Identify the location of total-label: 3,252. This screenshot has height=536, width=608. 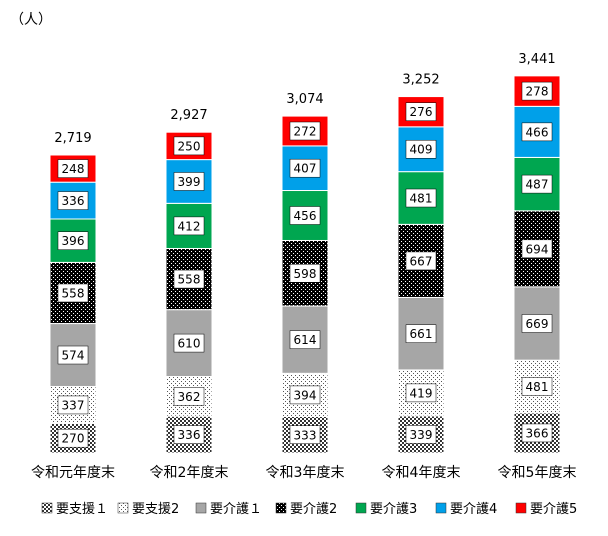
(420, 80).